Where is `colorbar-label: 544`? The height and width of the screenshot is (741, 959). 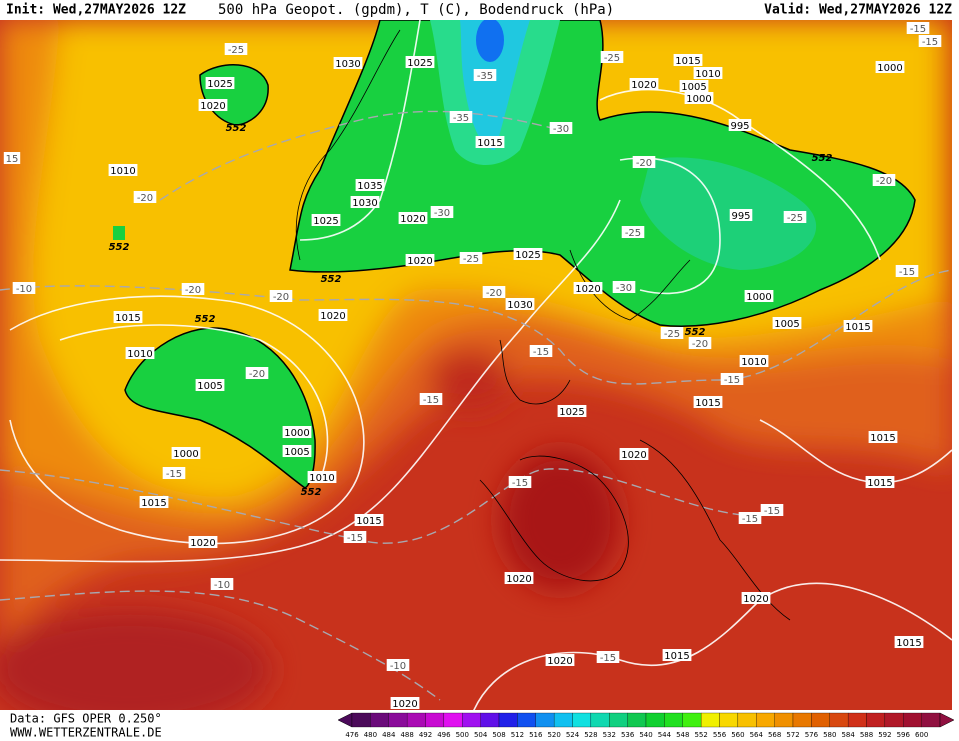
colorbar-label: 544 is located at coordinates (665, 735).